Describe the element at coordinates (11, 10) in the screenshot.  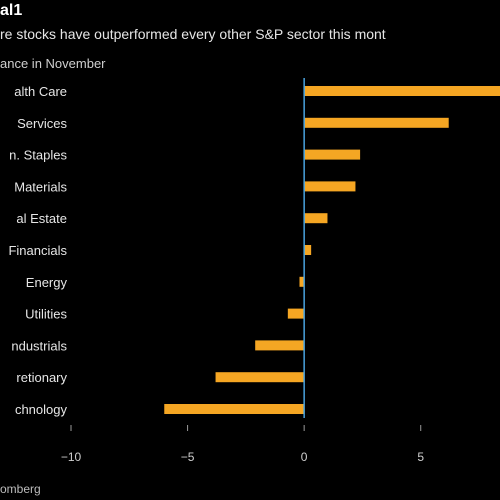
I see `chart-title: al1` at that location.